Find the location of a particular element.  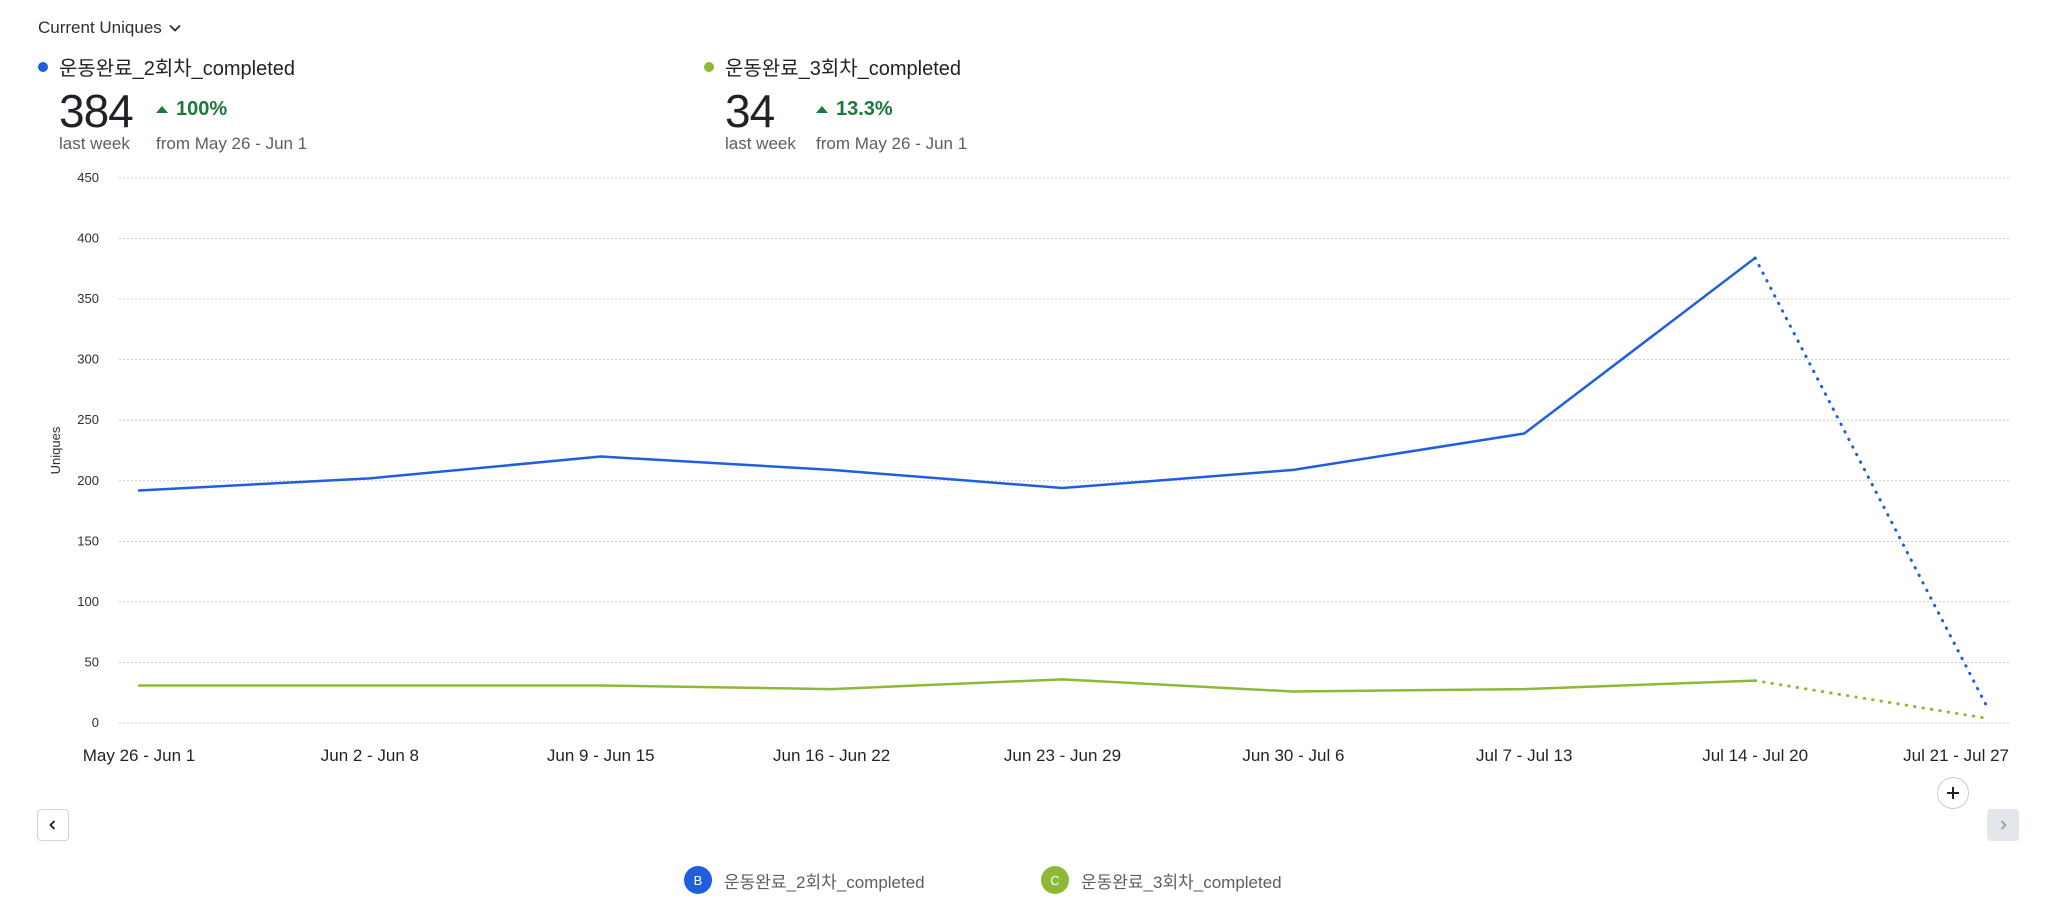

legend-item-c: C 운동완료_3회차_completed is located at coordinates (1161, 880).